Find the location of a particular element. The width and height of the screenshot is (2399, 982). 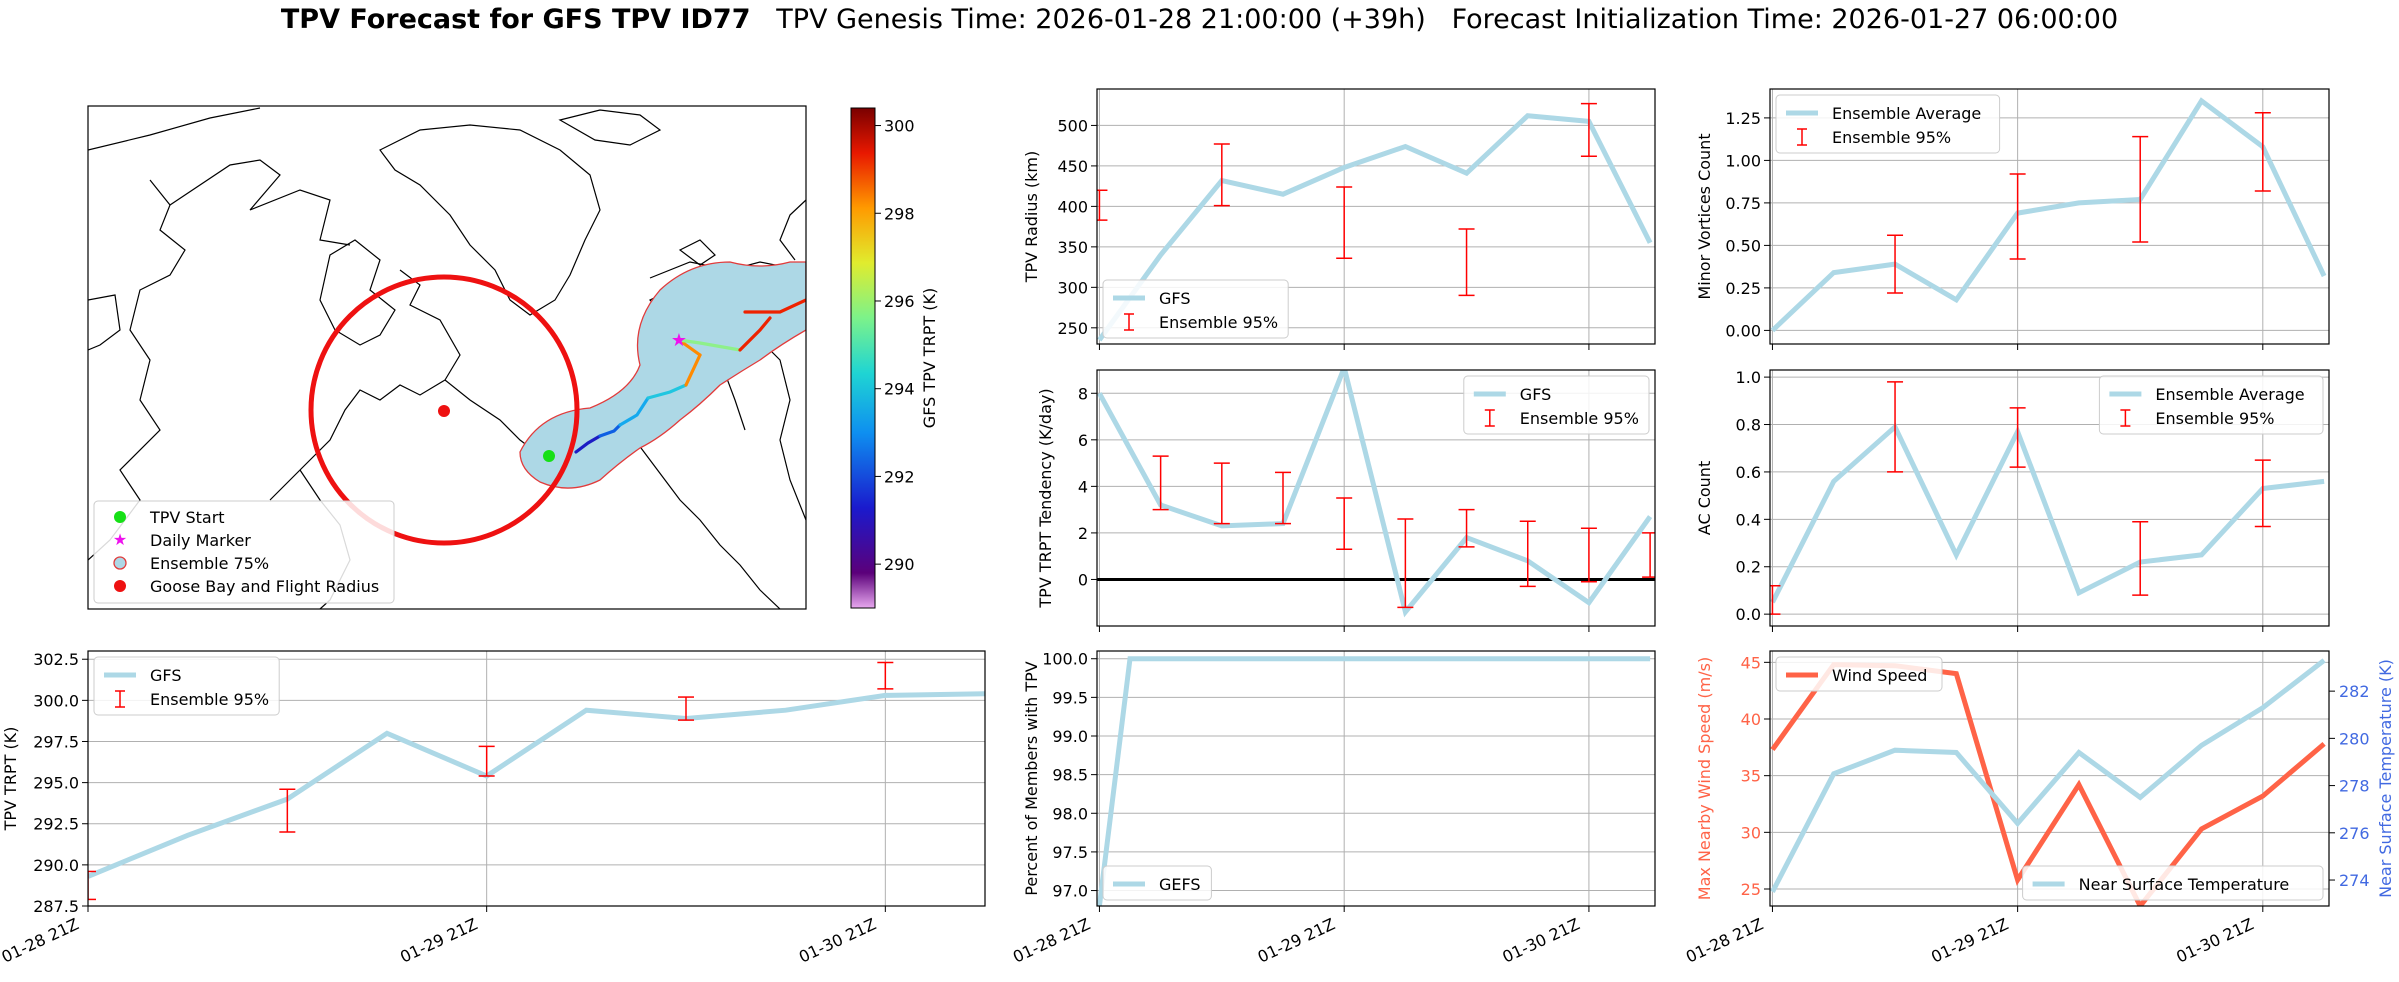

goose-bay-flight-radius is located at coordinates (444, 410).